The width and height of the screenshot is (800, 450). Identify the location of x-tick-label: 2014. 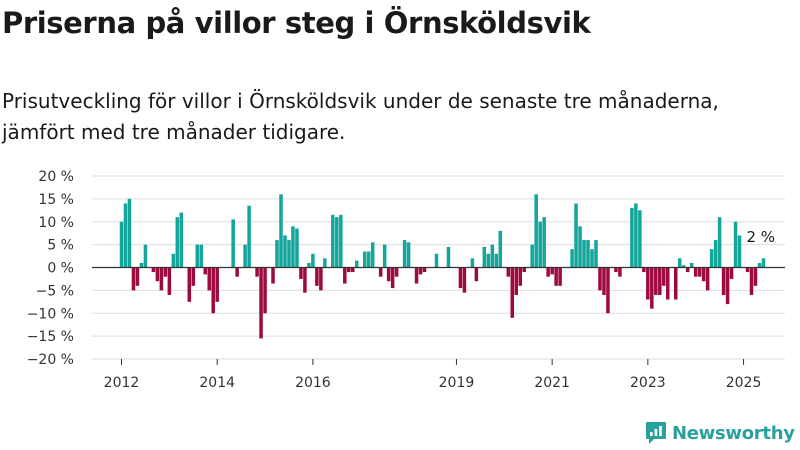
(217, 383).